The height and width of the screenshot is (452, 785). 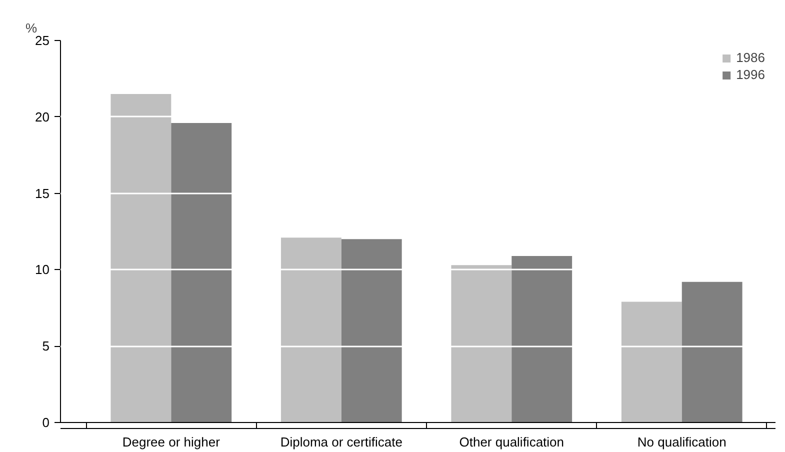 I want to click on legend-label: 1996, so click(x=750, y=74).